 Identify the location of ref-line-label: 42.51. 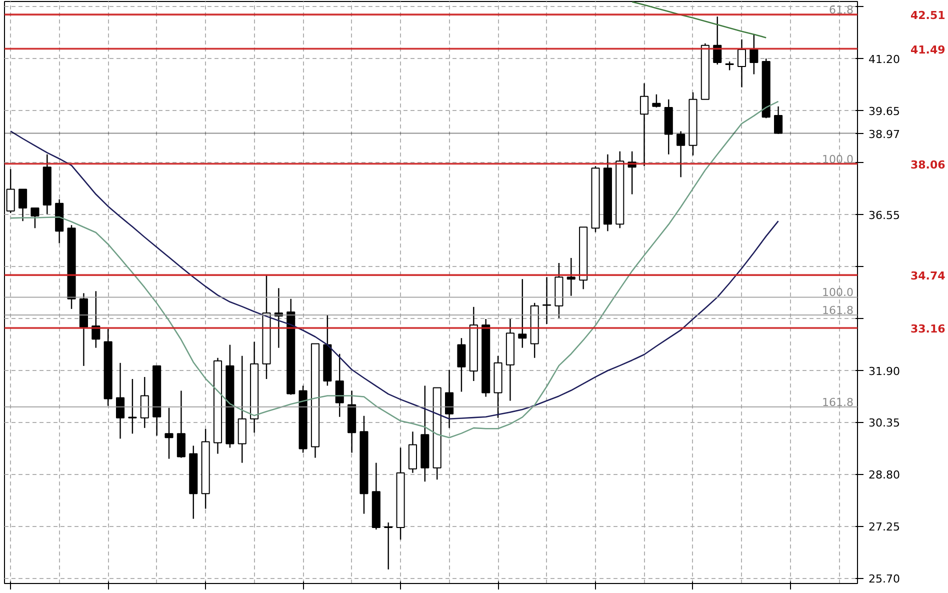
(928, 15).